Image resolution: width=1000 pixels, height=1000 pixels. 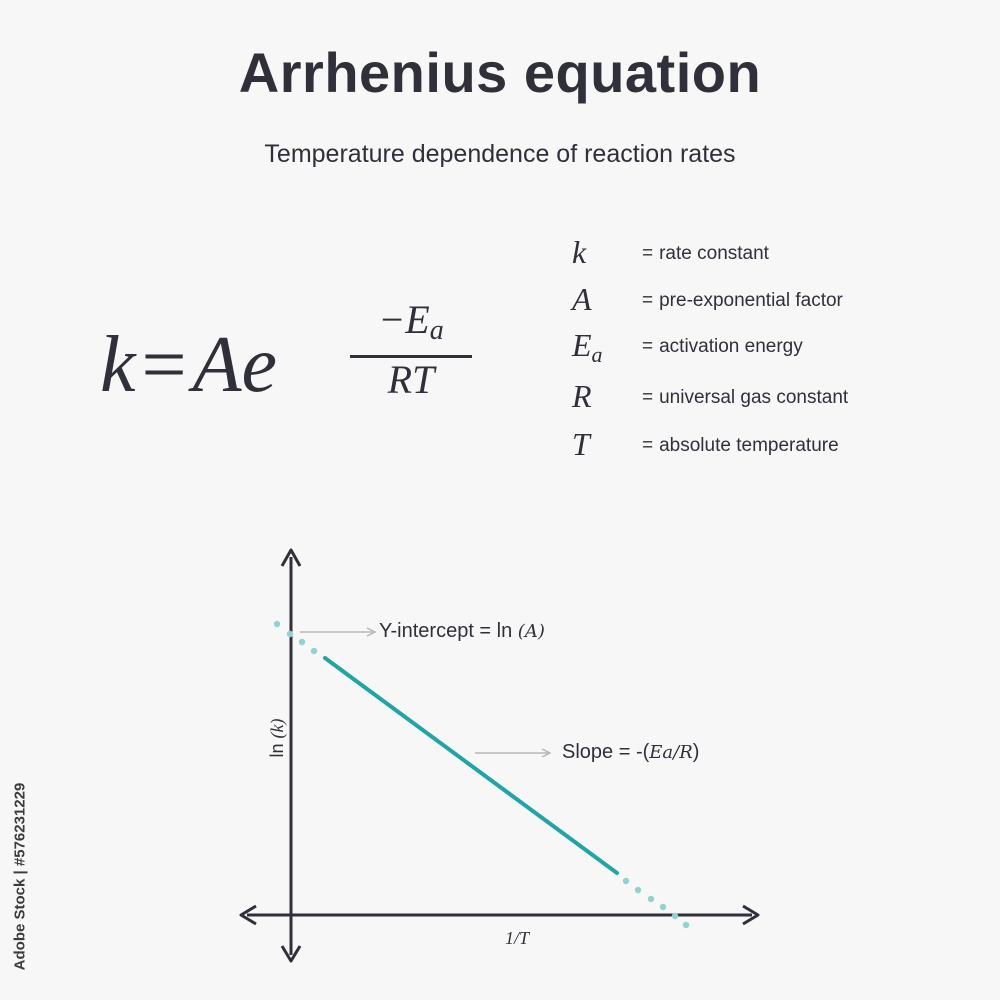 What do you see at coordinates (248, 915) in the screenshot?
I see `x-axis-arrow-left-icon` at bounding box center [248, 915].